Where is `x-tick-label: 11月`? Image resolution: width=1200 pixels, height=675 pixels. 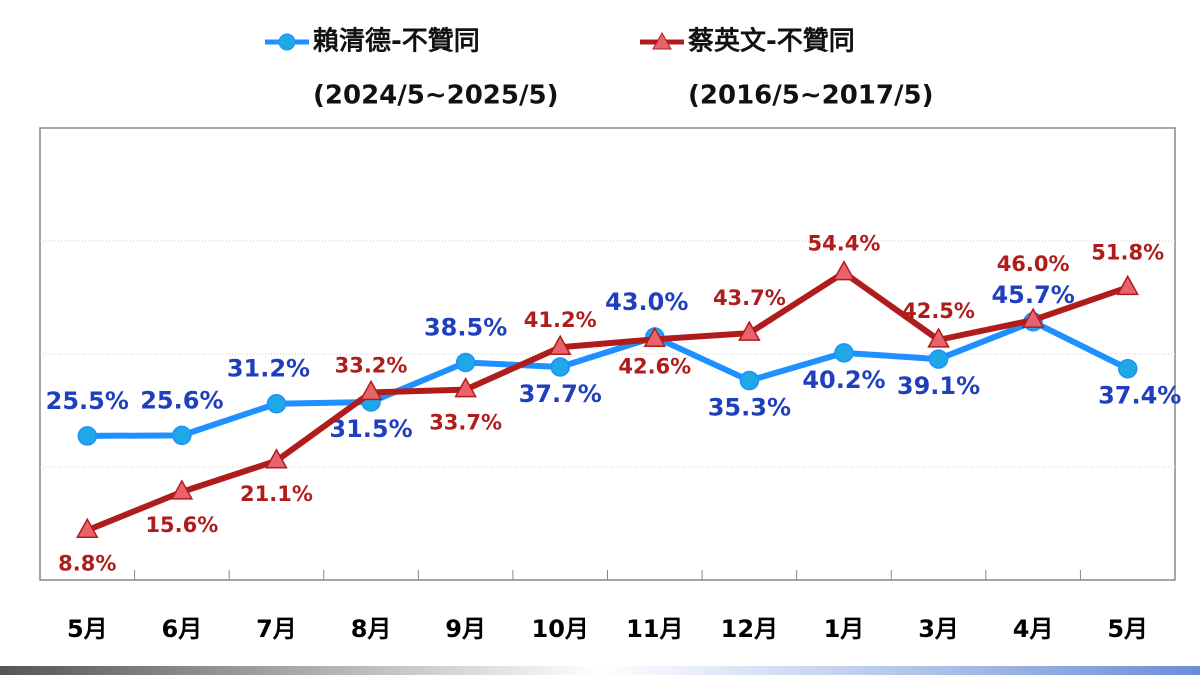
x-tick-label: 11月 is located at coordinates (654, 629).